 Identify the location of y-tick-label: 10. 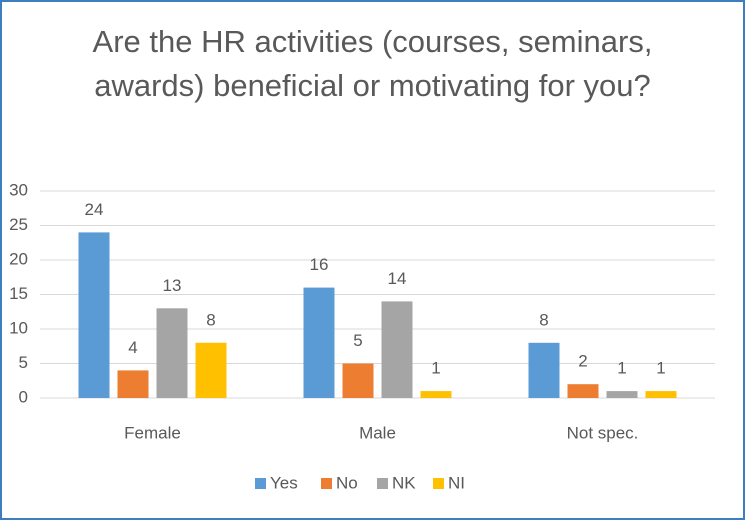
(18, 327).